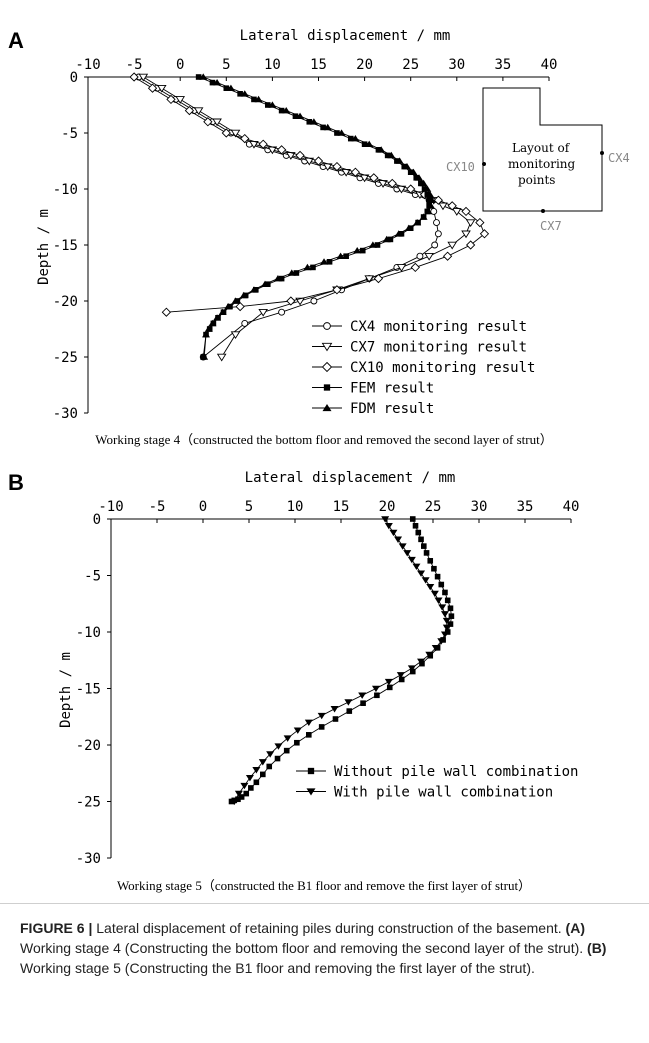  What do you see at coordinates (88, 803) in the screenshot?
I see `panel-b-y-tick-label: -25` at bounding box center [88, 803].